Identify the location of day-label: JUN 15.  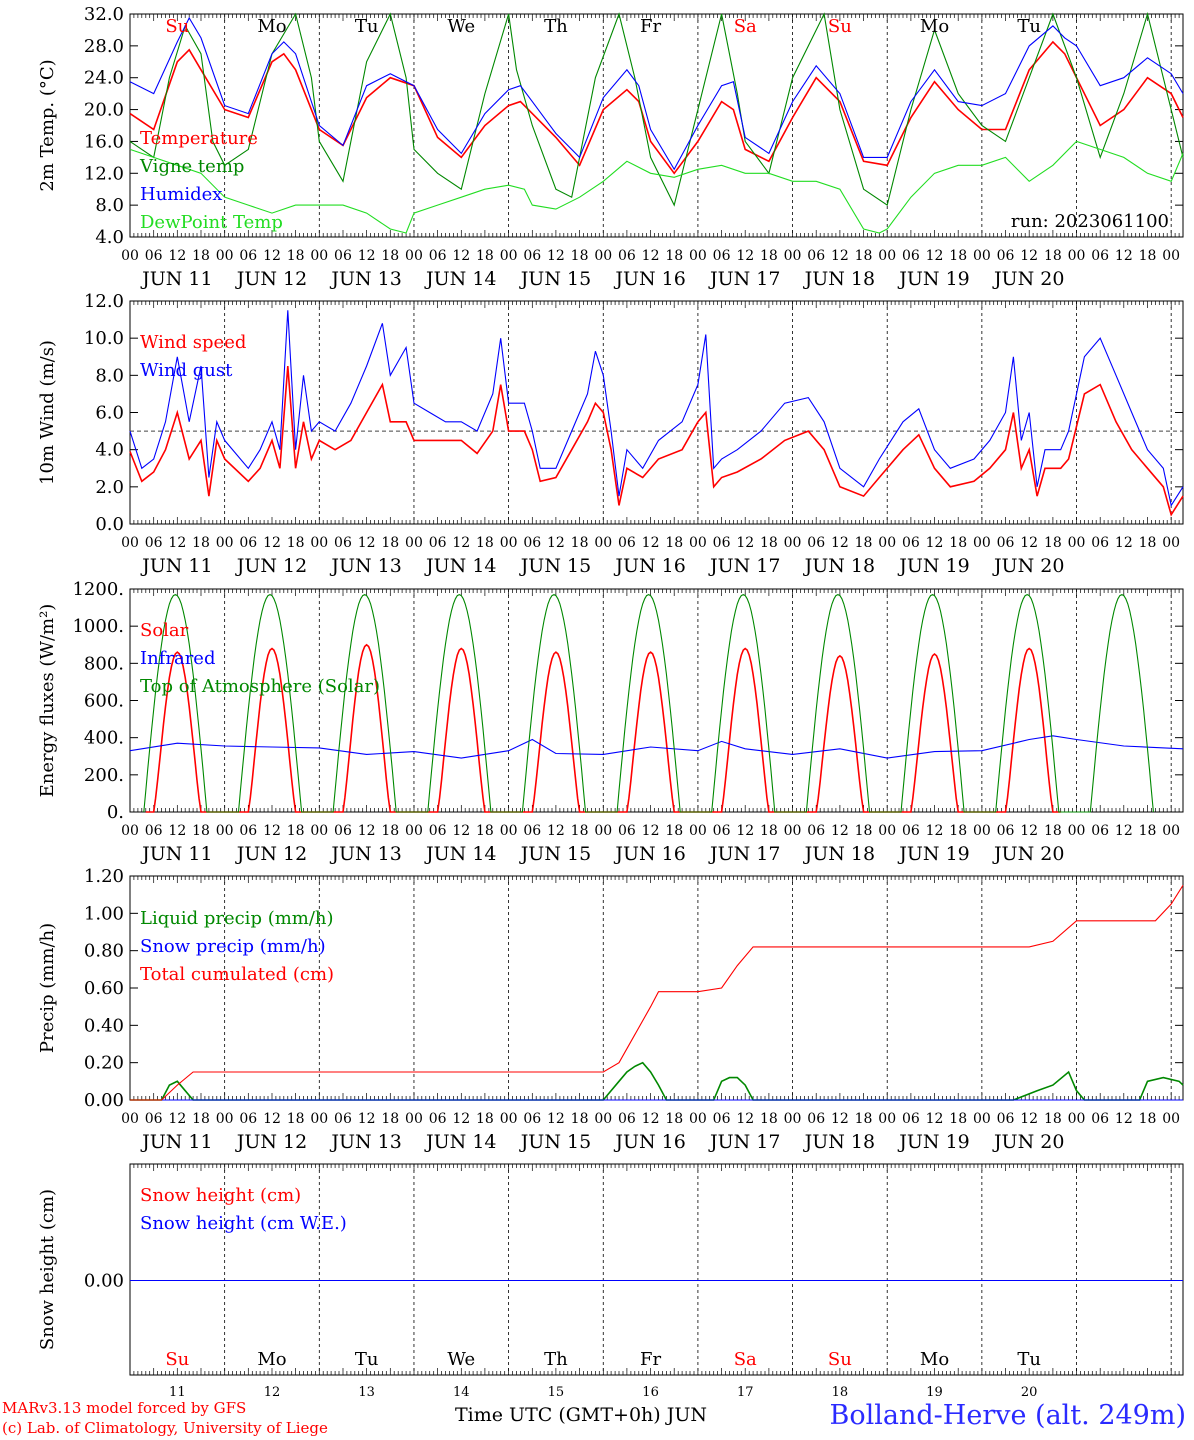
(555, 1142).